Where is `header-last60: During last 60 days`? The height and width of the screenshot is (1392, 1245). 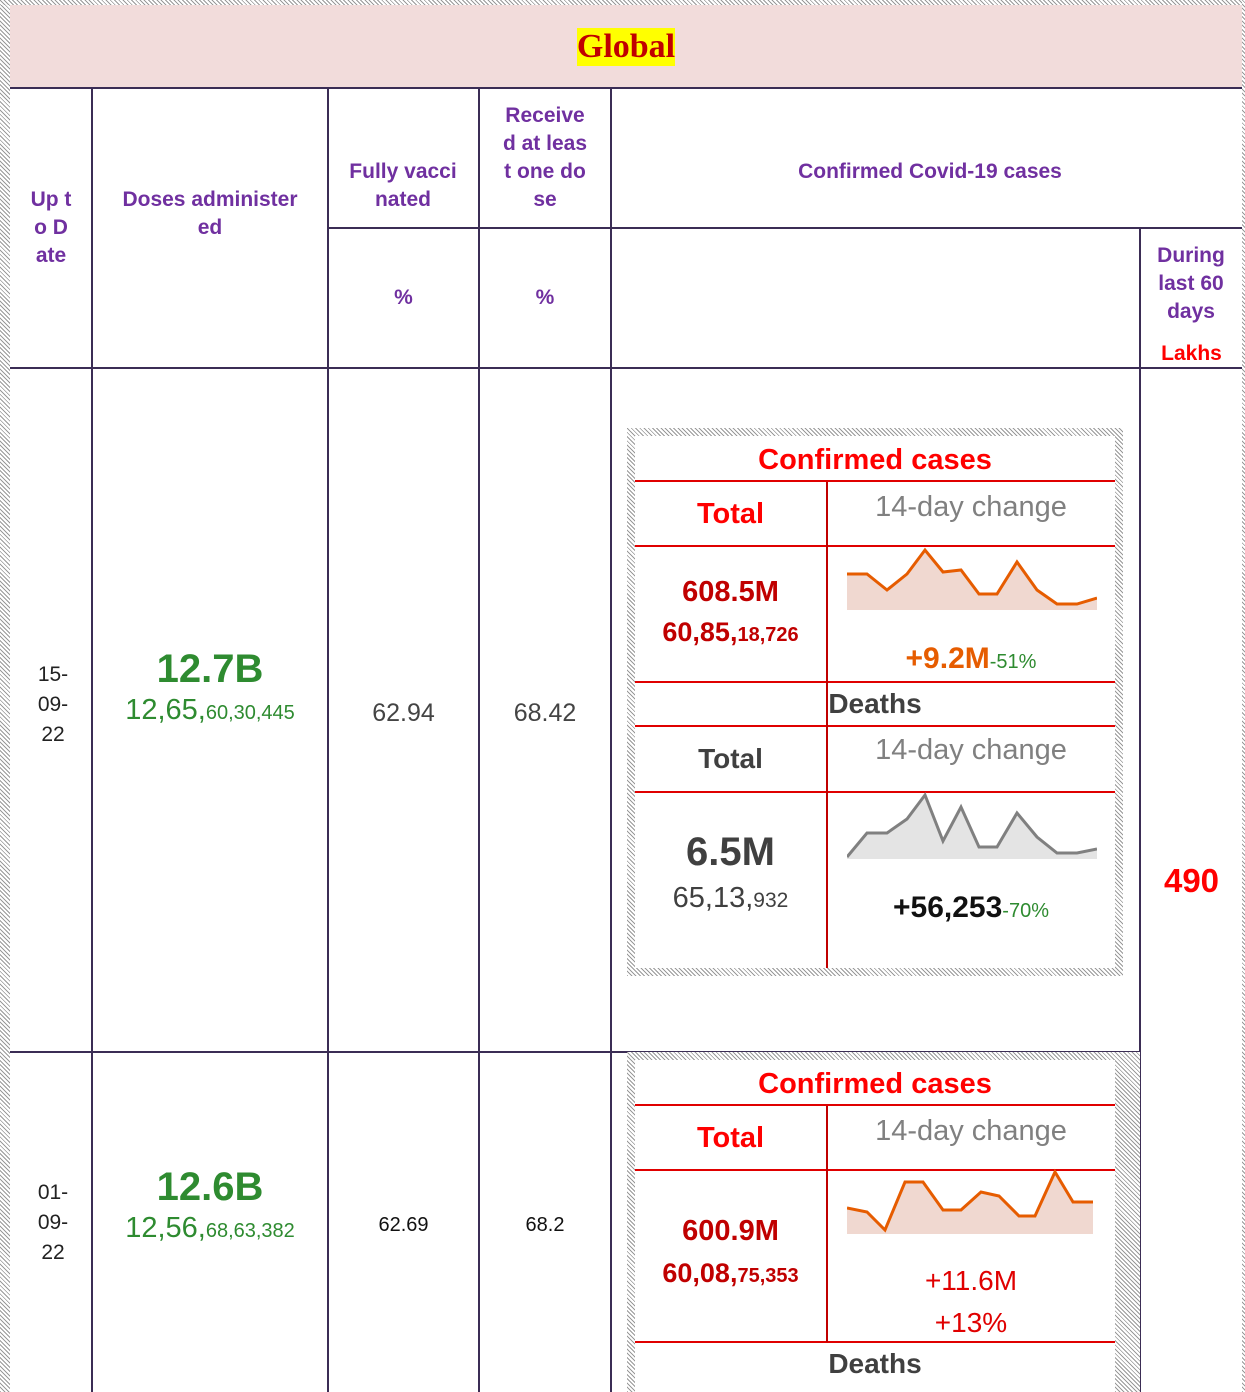
header-last60: During last 60 days is located at coordinates (1191, 283).